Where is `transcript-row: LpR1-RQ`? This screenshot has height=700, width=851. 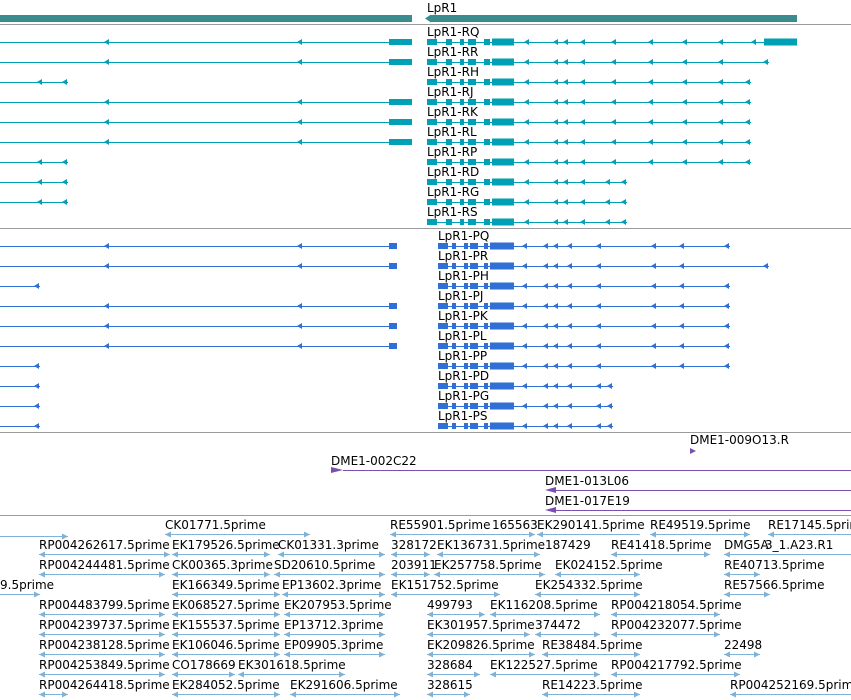 transcript-row: LpR1-RQ is located at coordinates (398, 35).